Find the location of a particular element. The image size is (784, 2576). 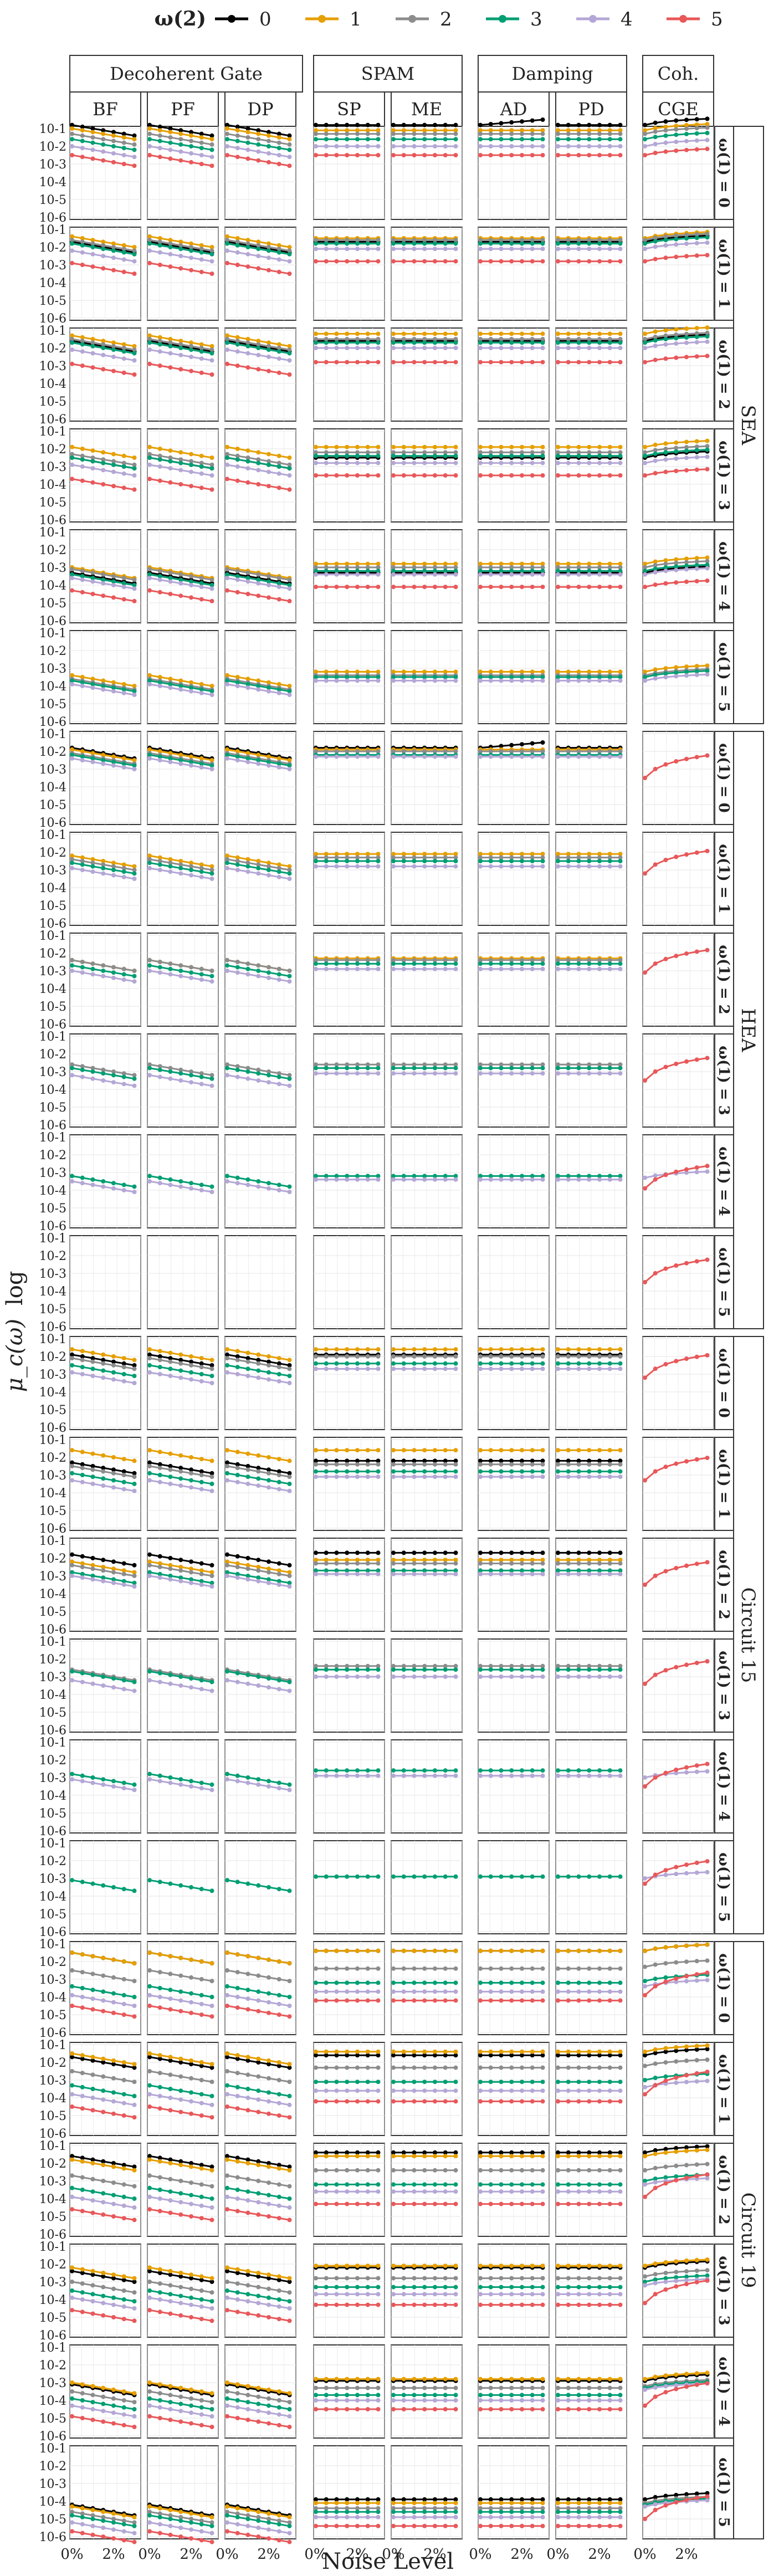

row-header-label: ω(1) = 1 is located at coordinates (723, 878).